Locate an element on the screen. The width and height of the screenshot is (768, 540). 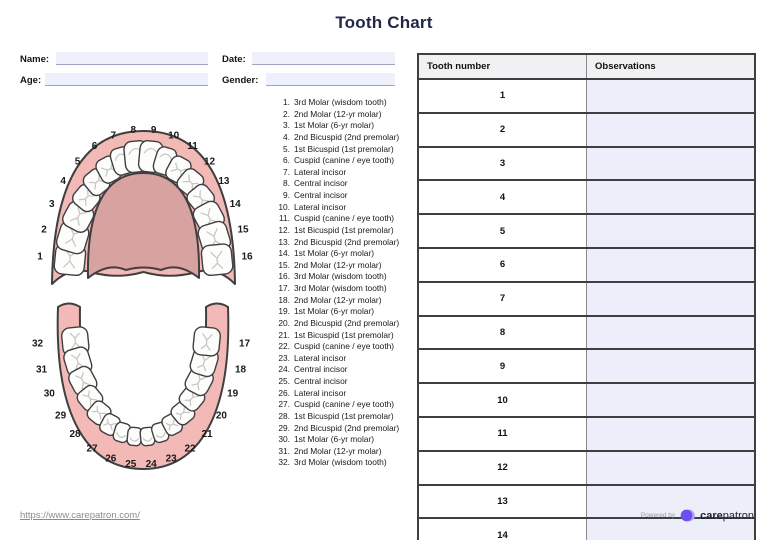
tooth-list-name: Central incisor is located at coordinates (321, 381).